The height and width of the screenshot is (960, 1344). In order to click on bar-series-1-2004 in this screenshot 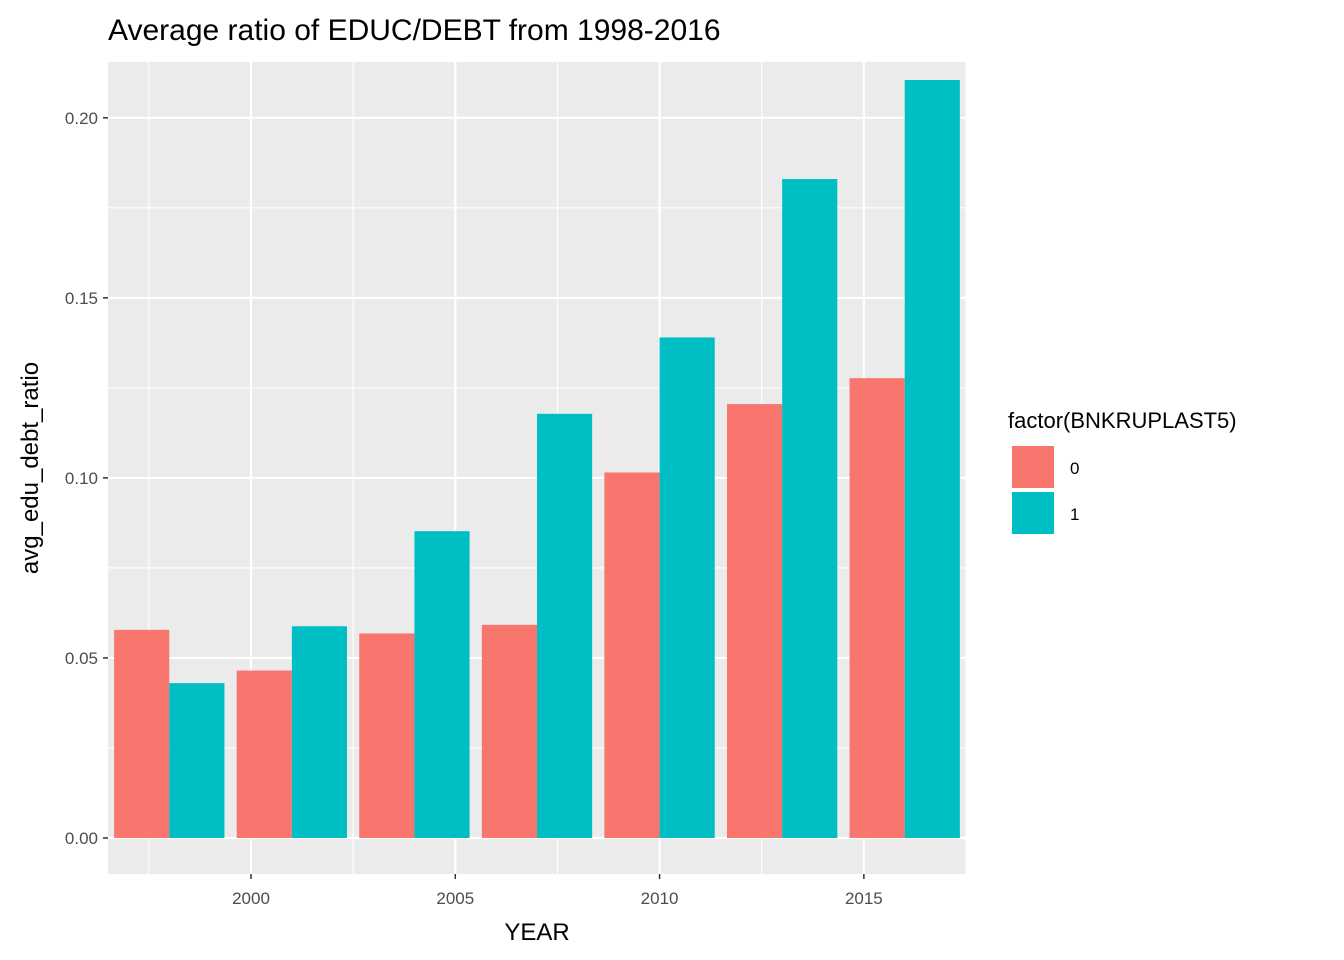, I will do `click(442, 684)`.